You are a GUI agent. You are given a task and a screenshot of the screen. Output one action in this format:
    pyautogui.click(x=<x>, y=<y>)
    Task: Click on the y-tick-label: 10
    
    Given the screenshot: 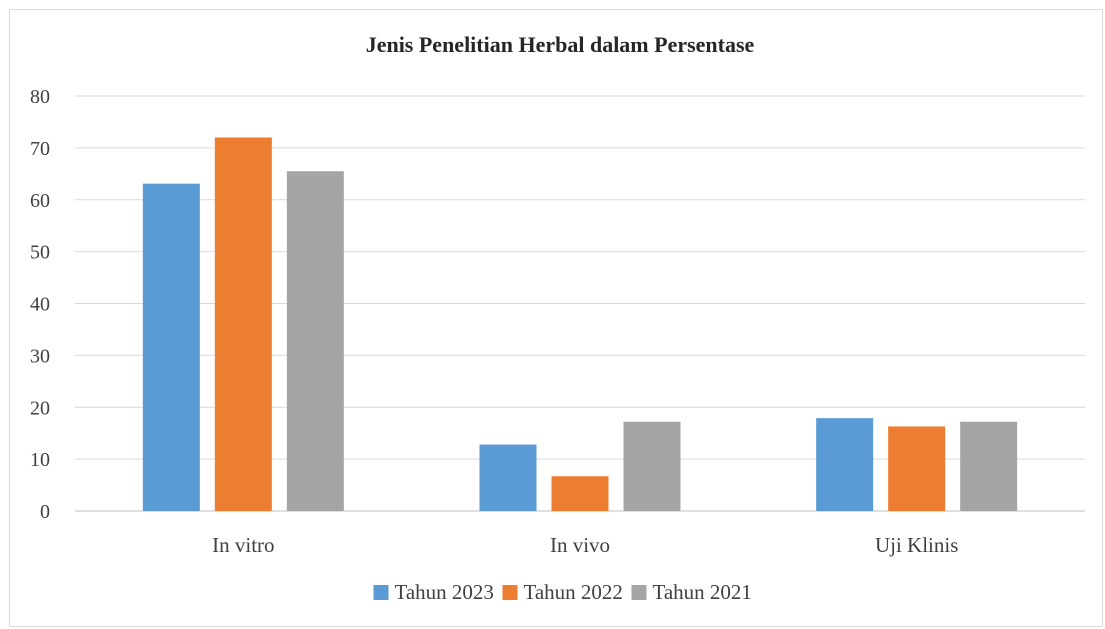 What is the action you would take?
    pyautogui.click(x=40, y=460)
    